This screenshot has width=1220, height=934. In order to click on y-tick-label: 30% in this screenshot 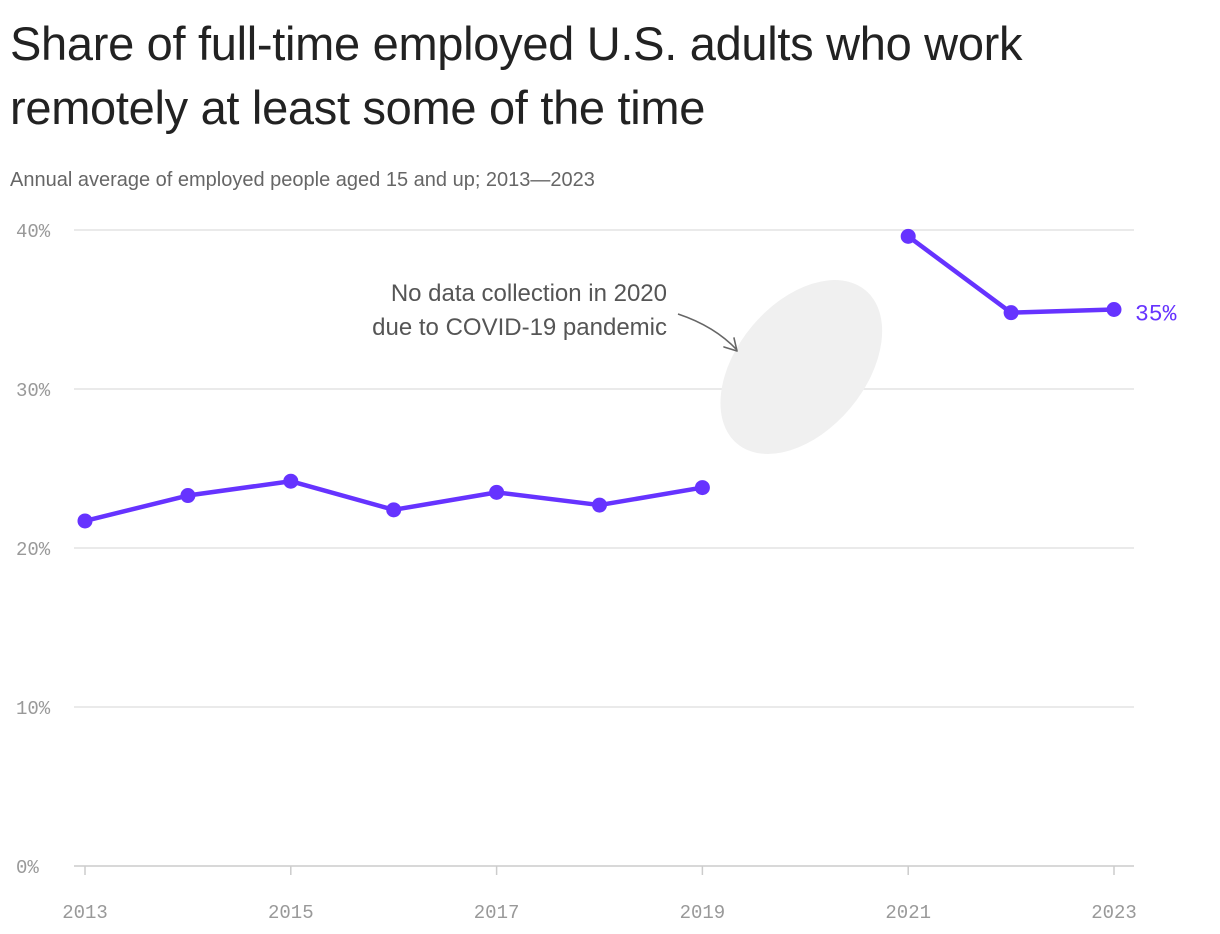, I will do `click(33, 391)`.